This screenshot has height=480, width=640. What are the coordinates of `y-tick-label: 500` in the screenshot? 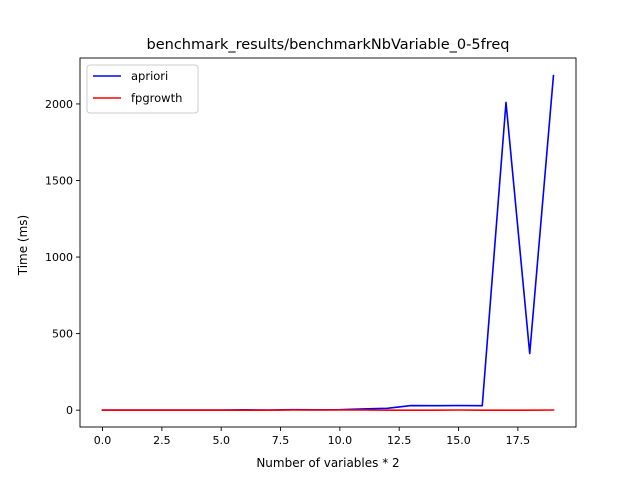 It's located at (62, 334).